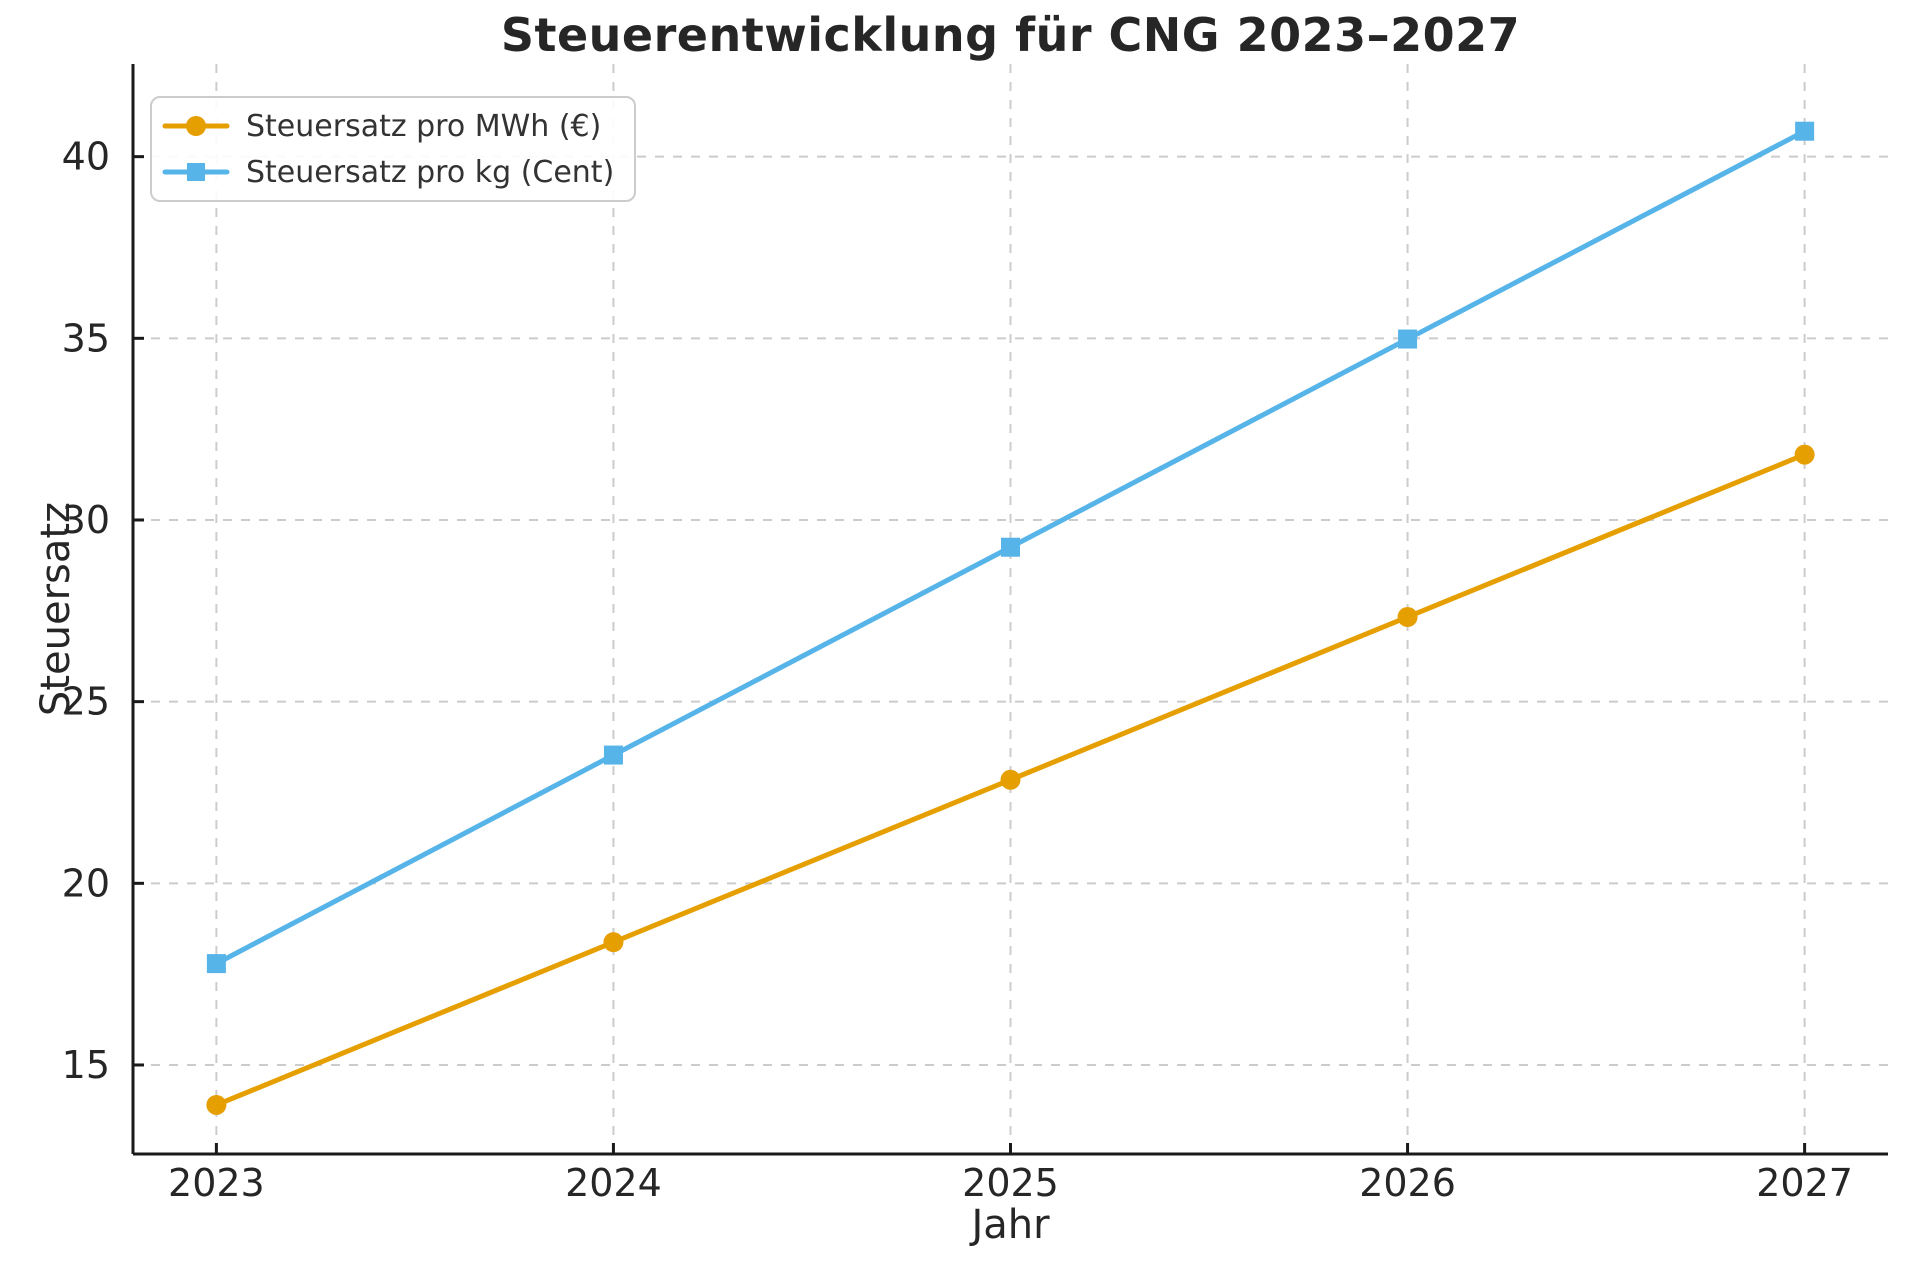 Image resolution: width=1920 pixels, height=1280 pixels. What do you see at coordinates (613, 1183) in the screenshot?
I see `x-tick-label: 2024` at bounding box center [613, 1183].